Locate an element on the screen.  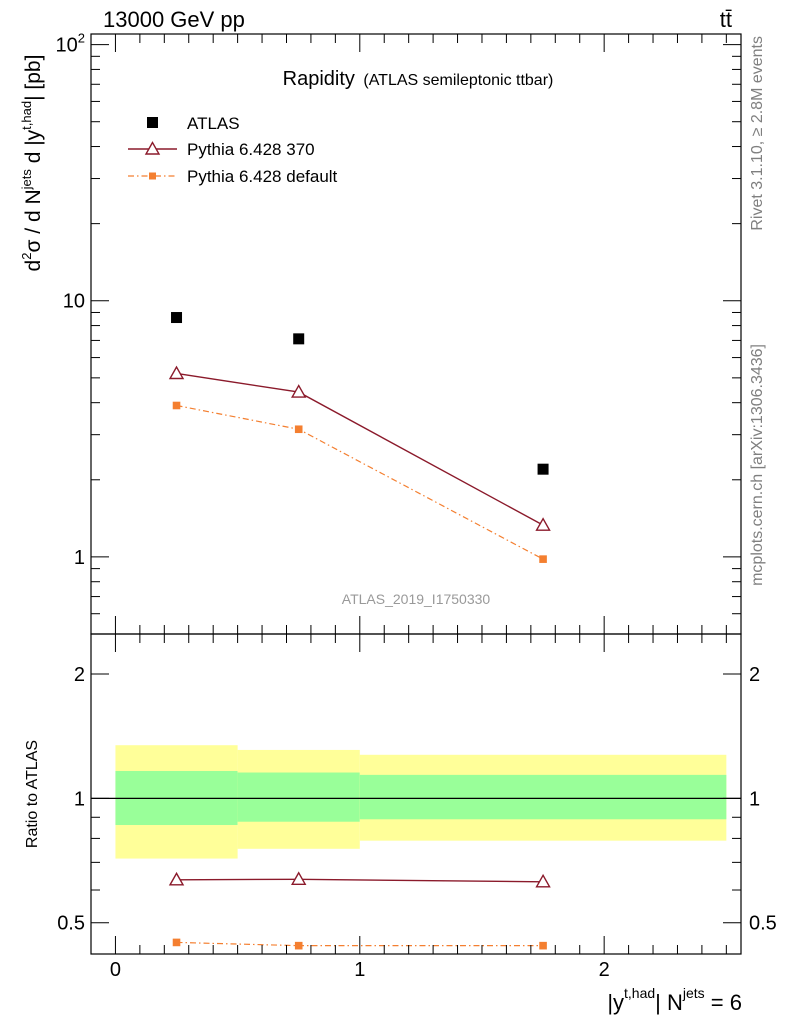
main-ytick-label: 10 is located at coordinates (74, 302).